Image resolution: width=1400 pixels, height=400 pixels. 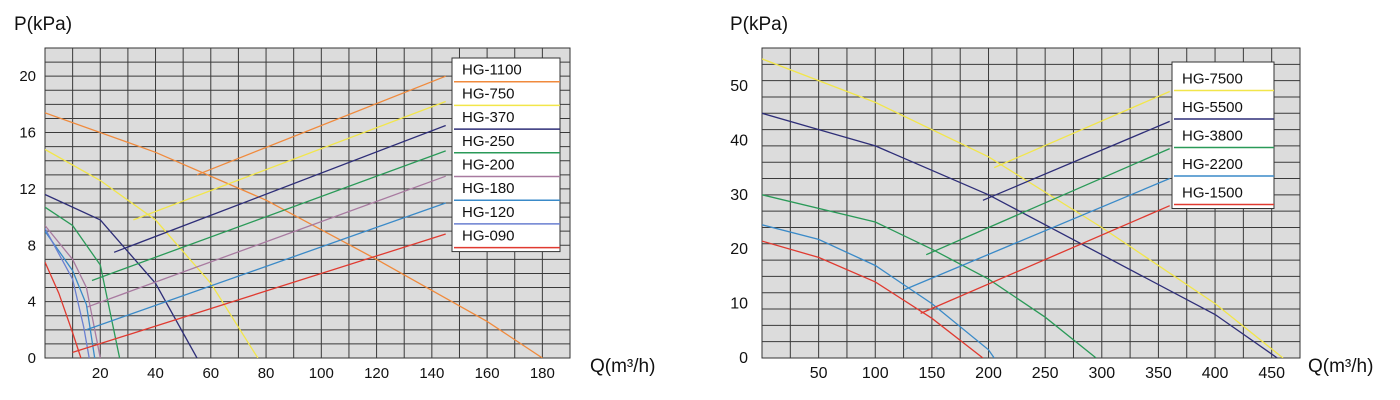 What do you see at coordinates (488, 93) in the screenshot?
I see `legend-label-hg-750: HG-750` at bounding box center [488, 93].